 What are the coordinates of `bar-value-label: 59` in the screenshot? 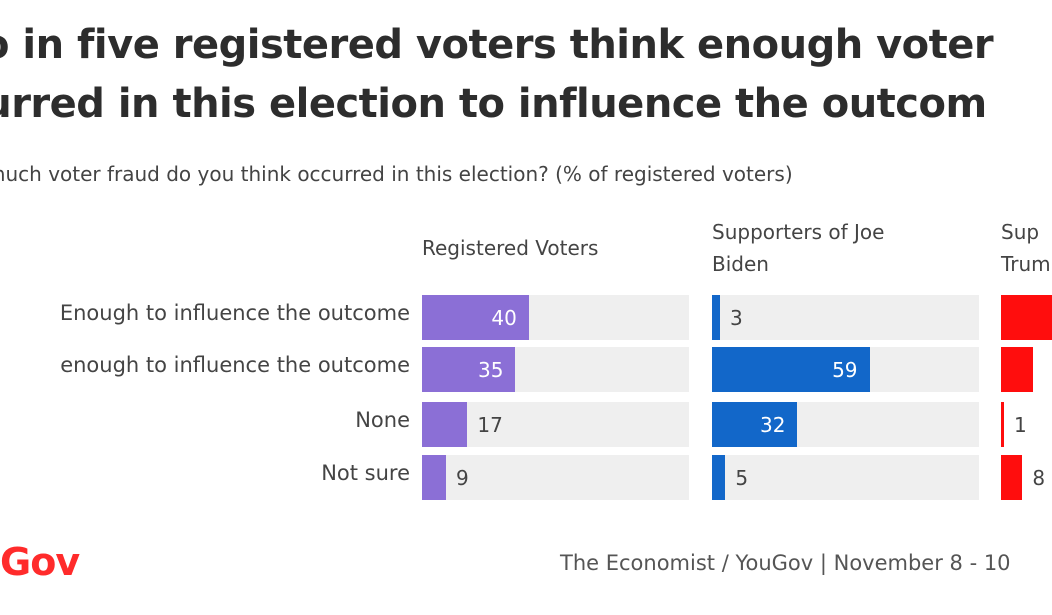 It's located at (845, 369).